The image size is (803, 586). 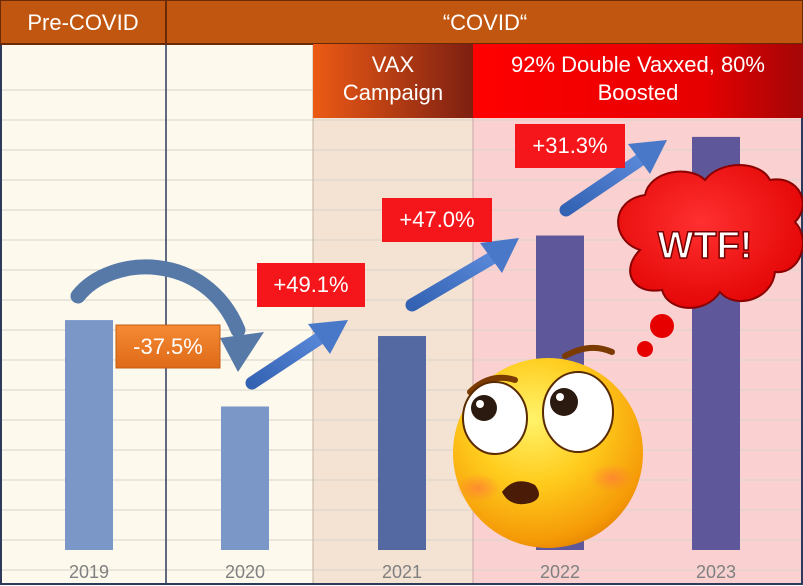 I want to click on boosted-banner, so click(x=638, y=81).